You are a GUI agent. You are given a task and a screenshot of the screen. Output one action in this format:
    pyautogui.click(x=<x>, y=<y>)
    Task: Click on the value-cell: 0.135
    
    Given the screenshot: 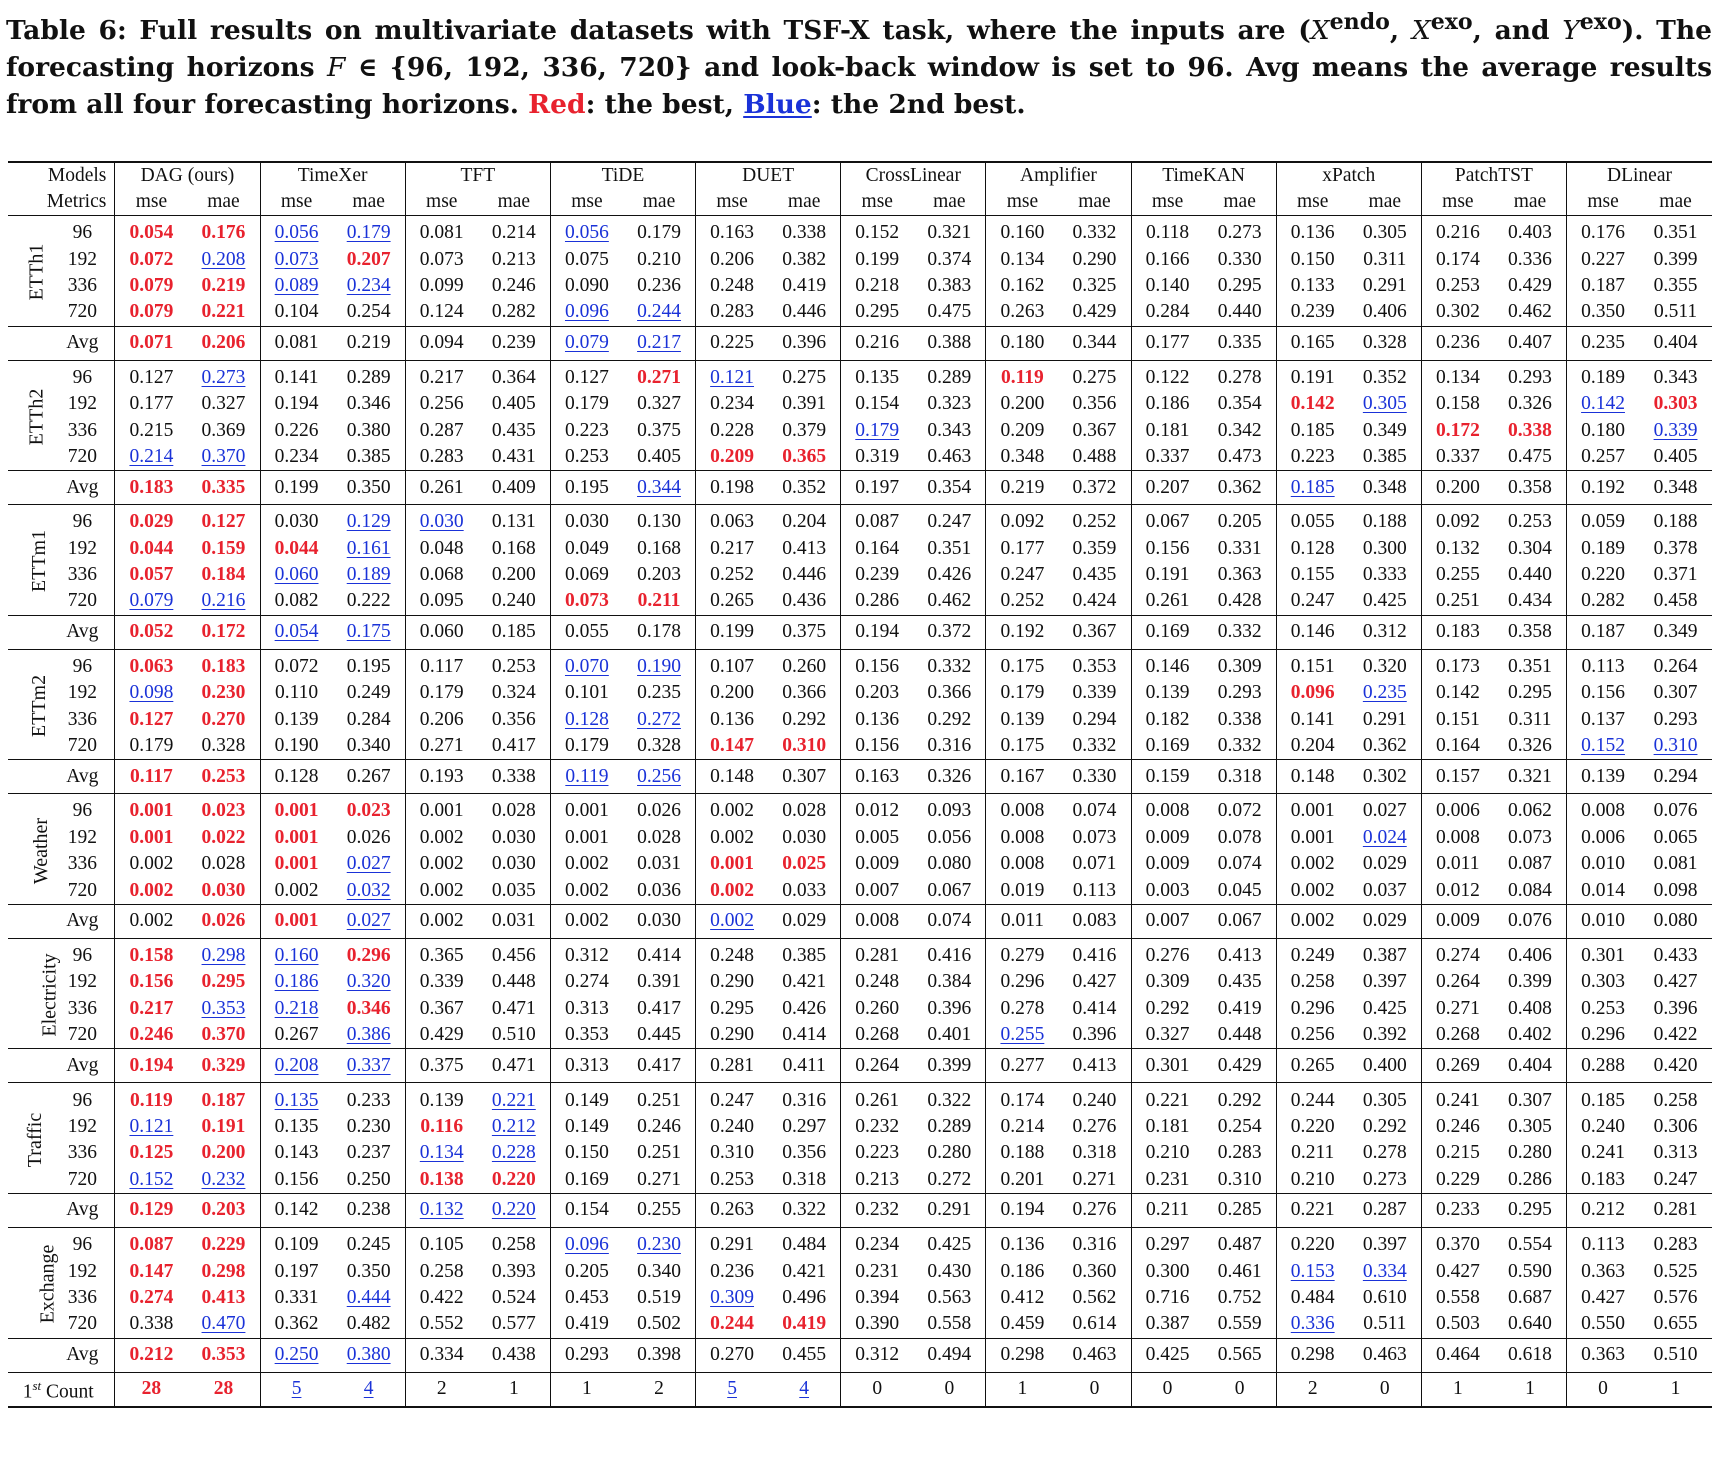 What is the action you would take?
    pyautogui.click(x=877, y=375)
    